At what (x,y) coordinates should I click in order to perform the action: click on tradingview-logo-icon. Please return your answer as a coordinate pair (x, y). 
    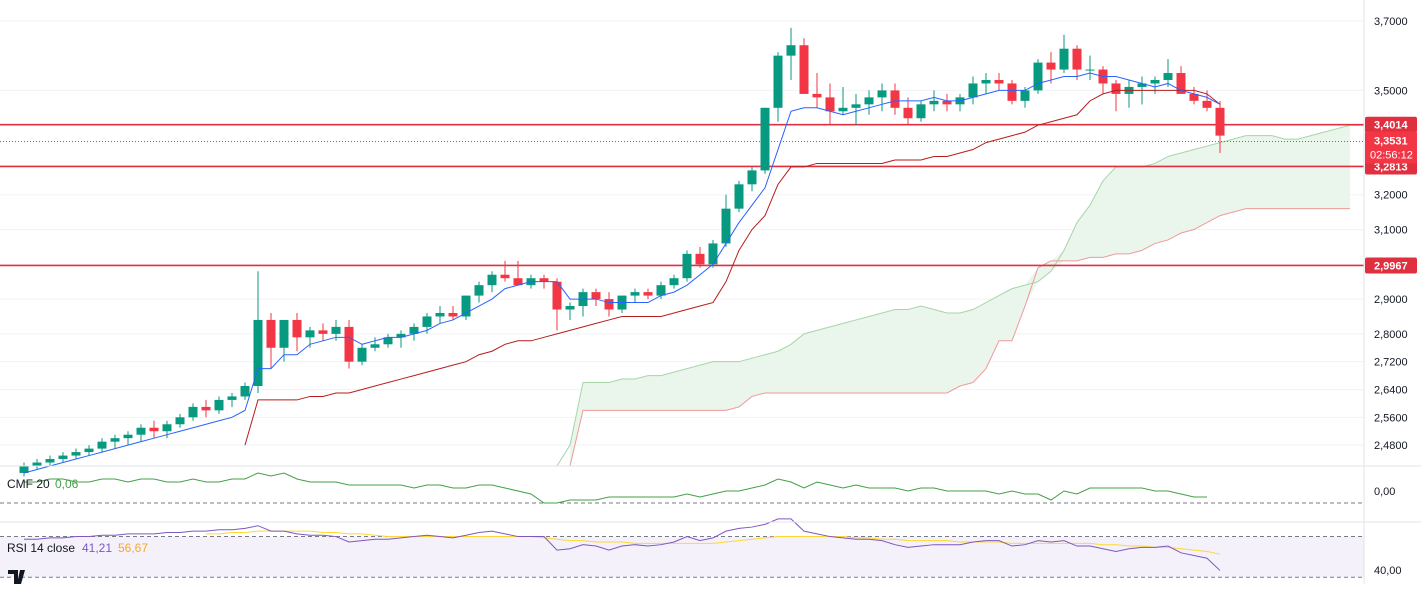
    Looking at the image, I should click on (16, 577).